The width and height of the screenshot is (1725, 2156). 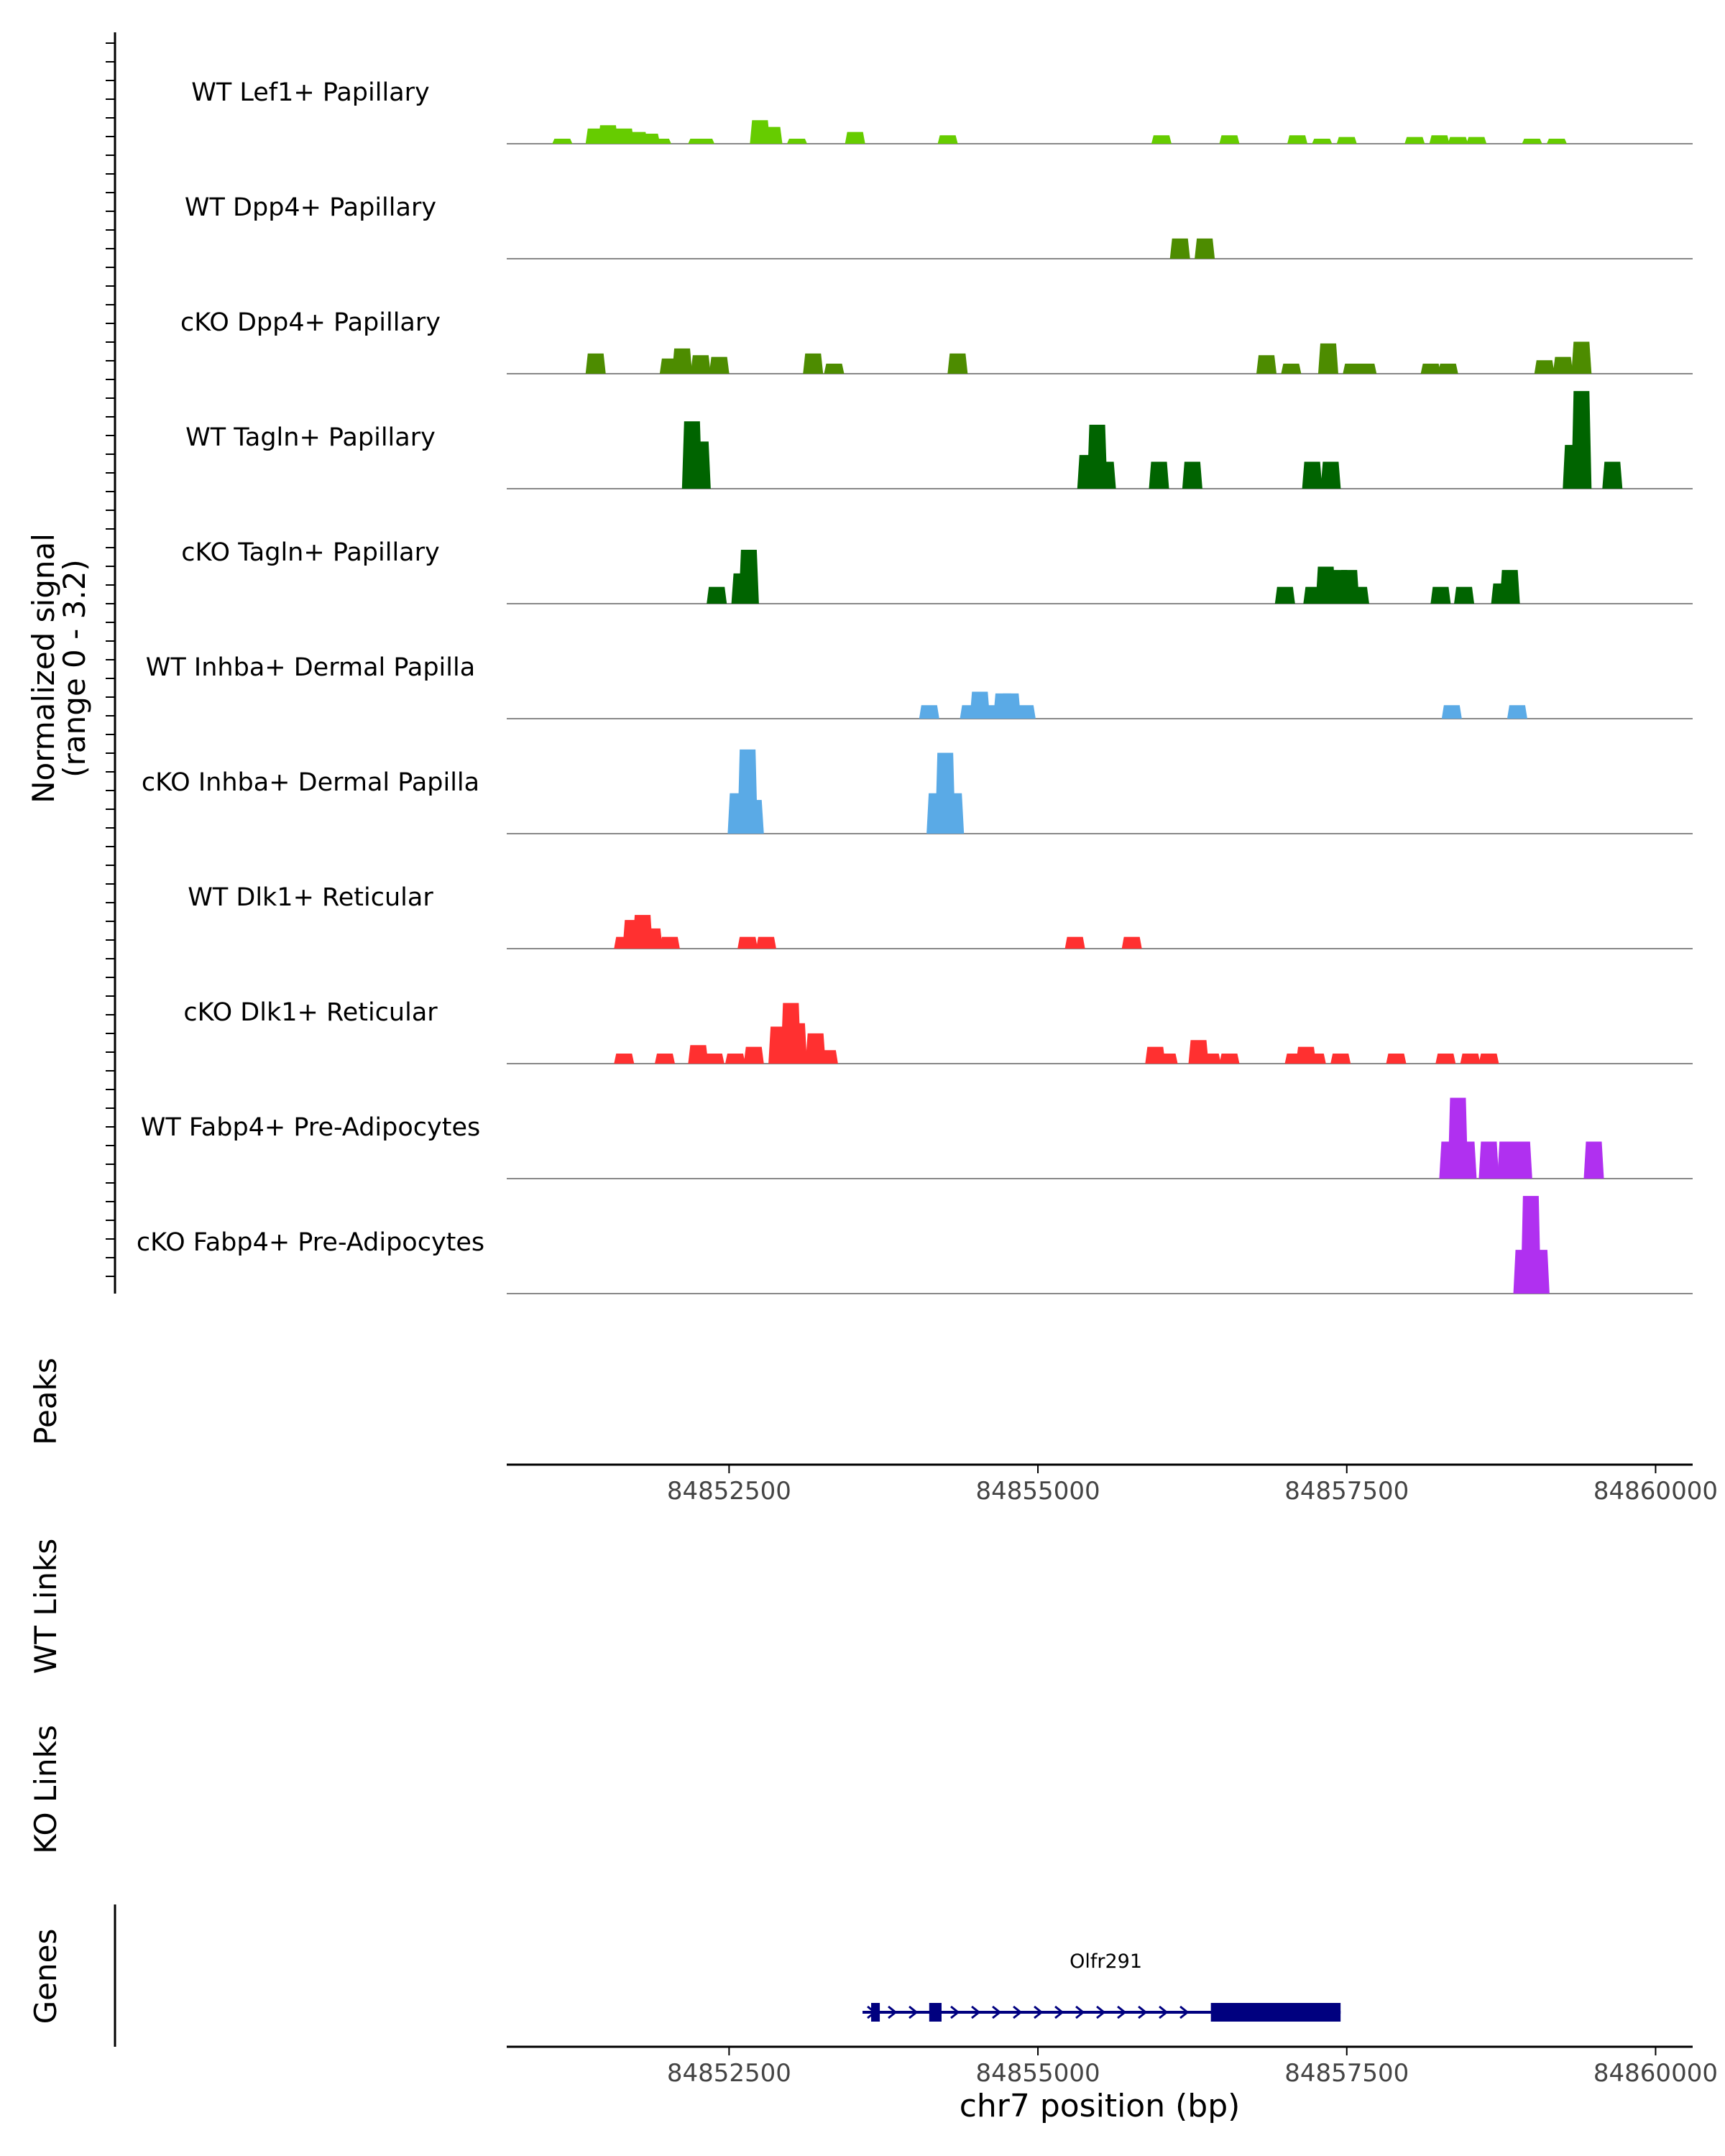 I want to click on track: WT Dlk1+ Reticular, so click(x=940, y=916).